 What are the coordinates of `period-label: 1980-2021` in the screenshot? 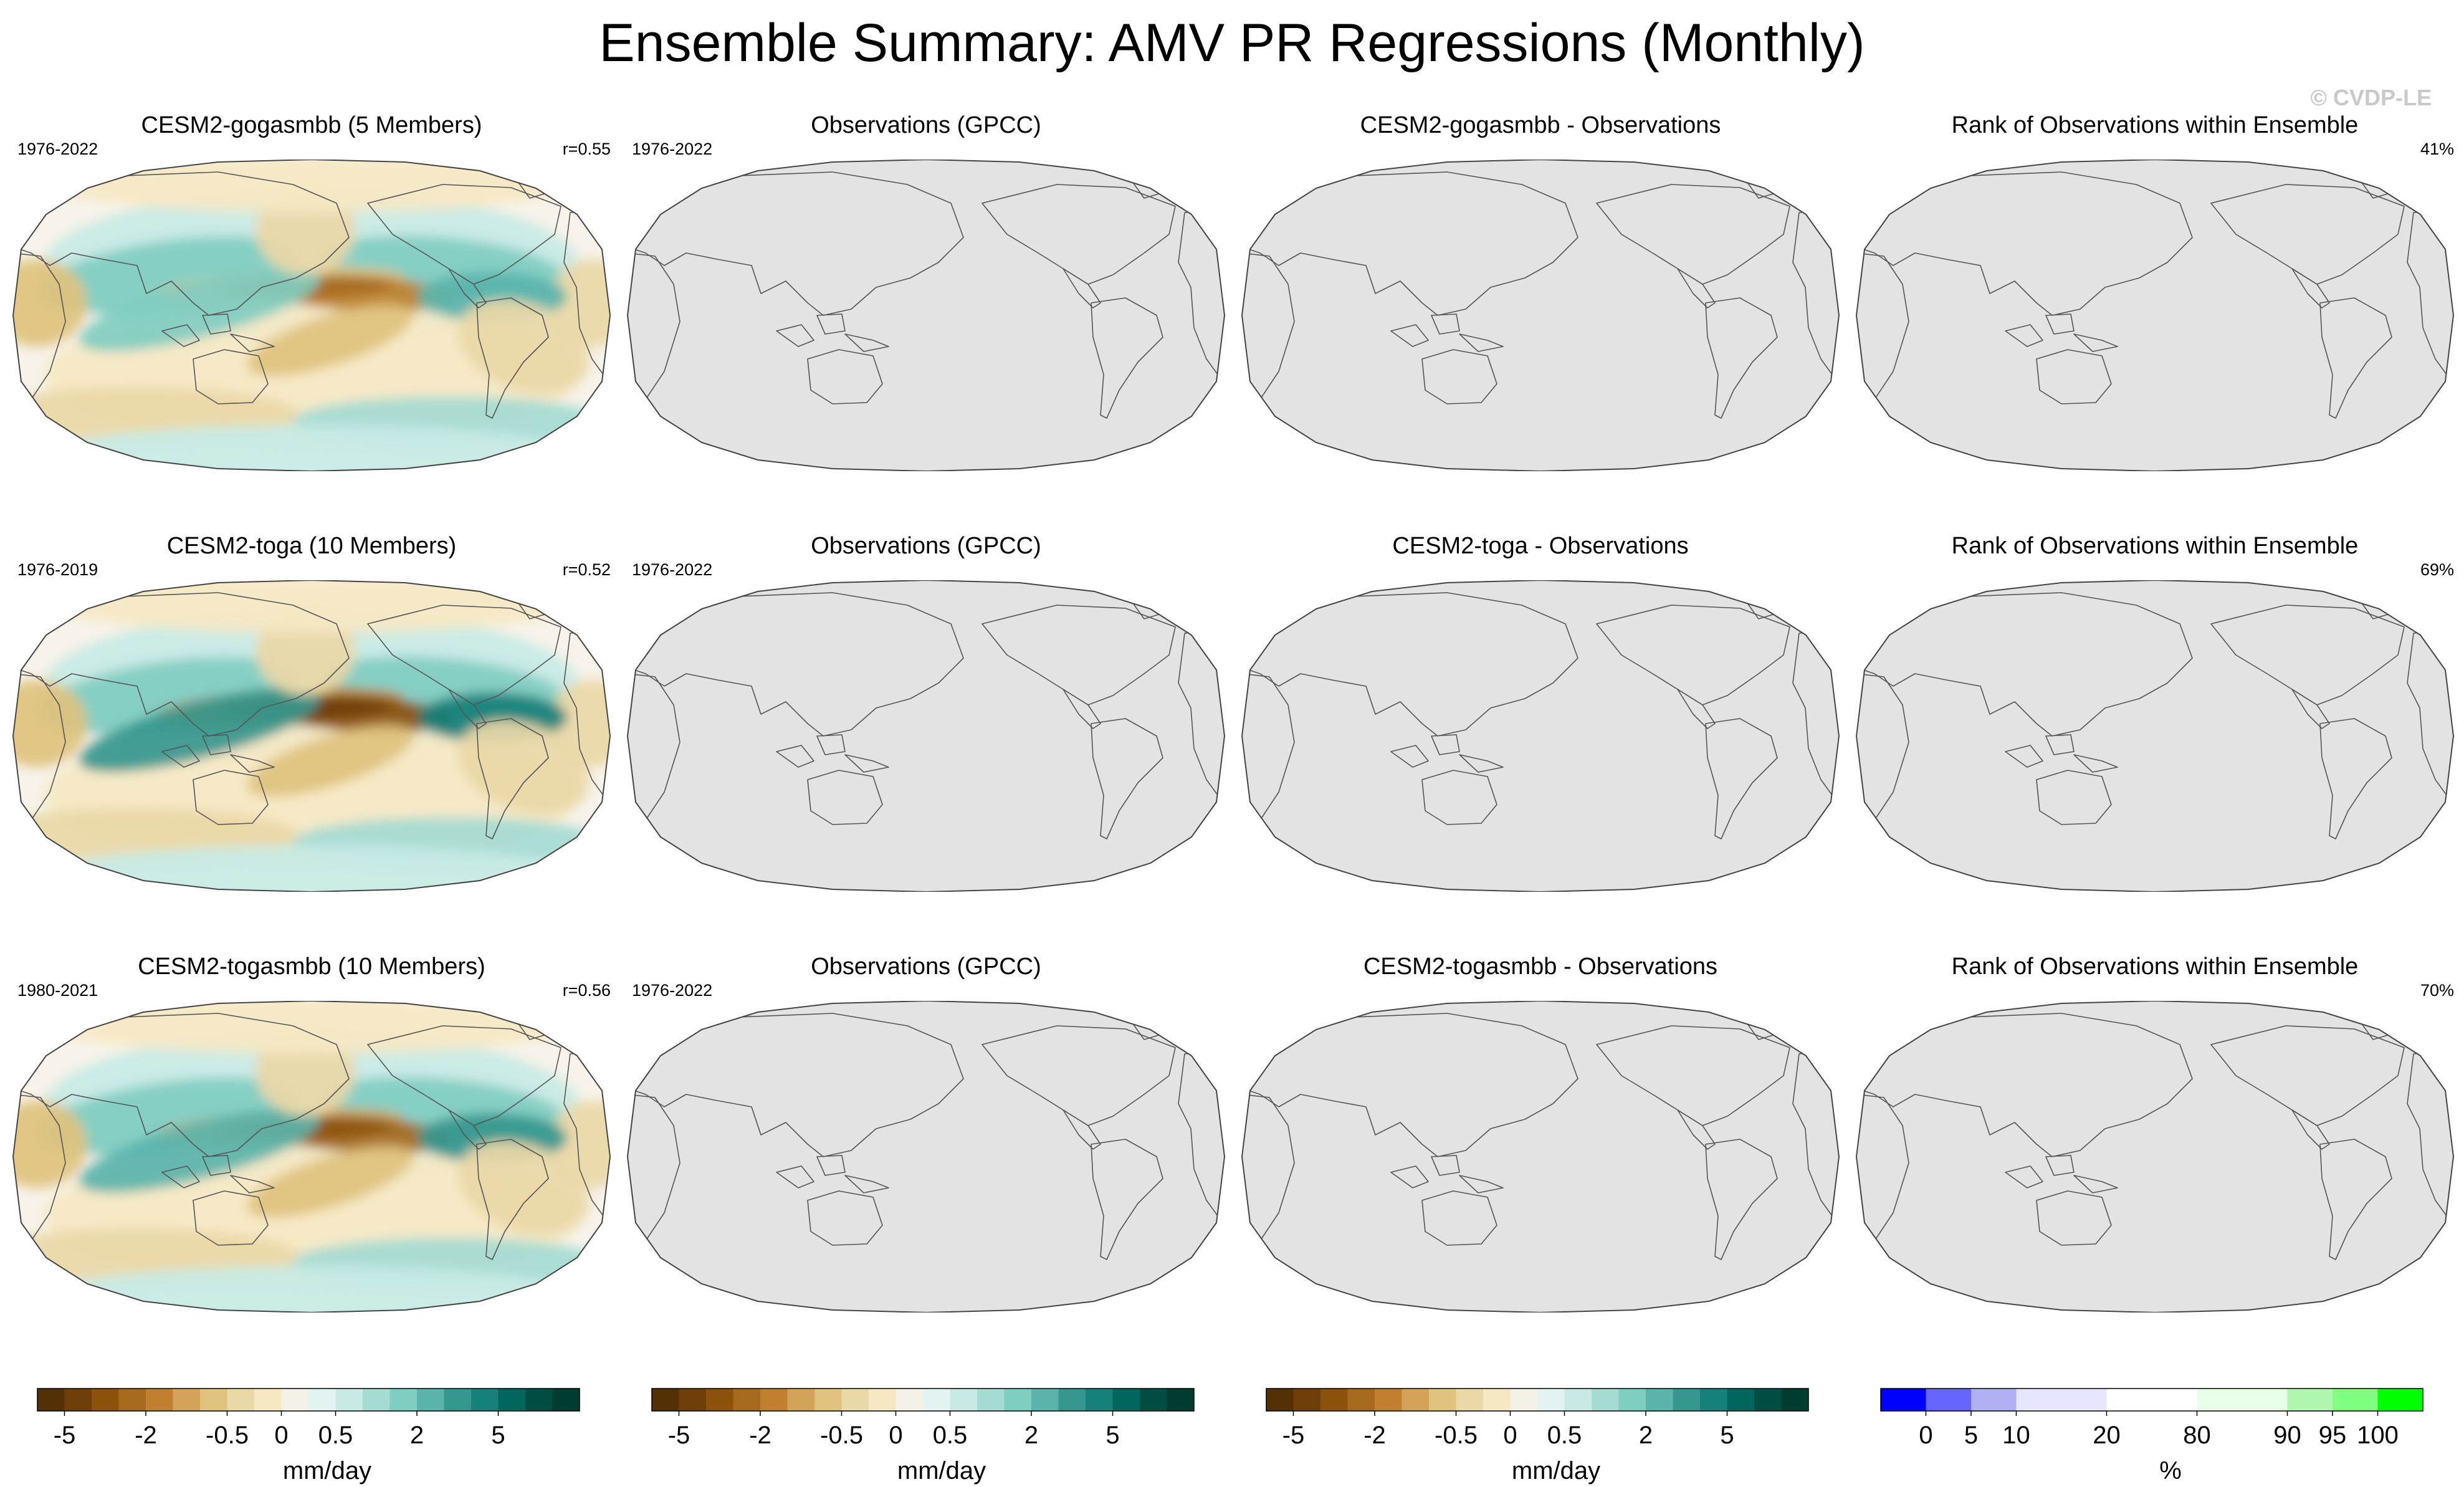 It's located at (57, 990).